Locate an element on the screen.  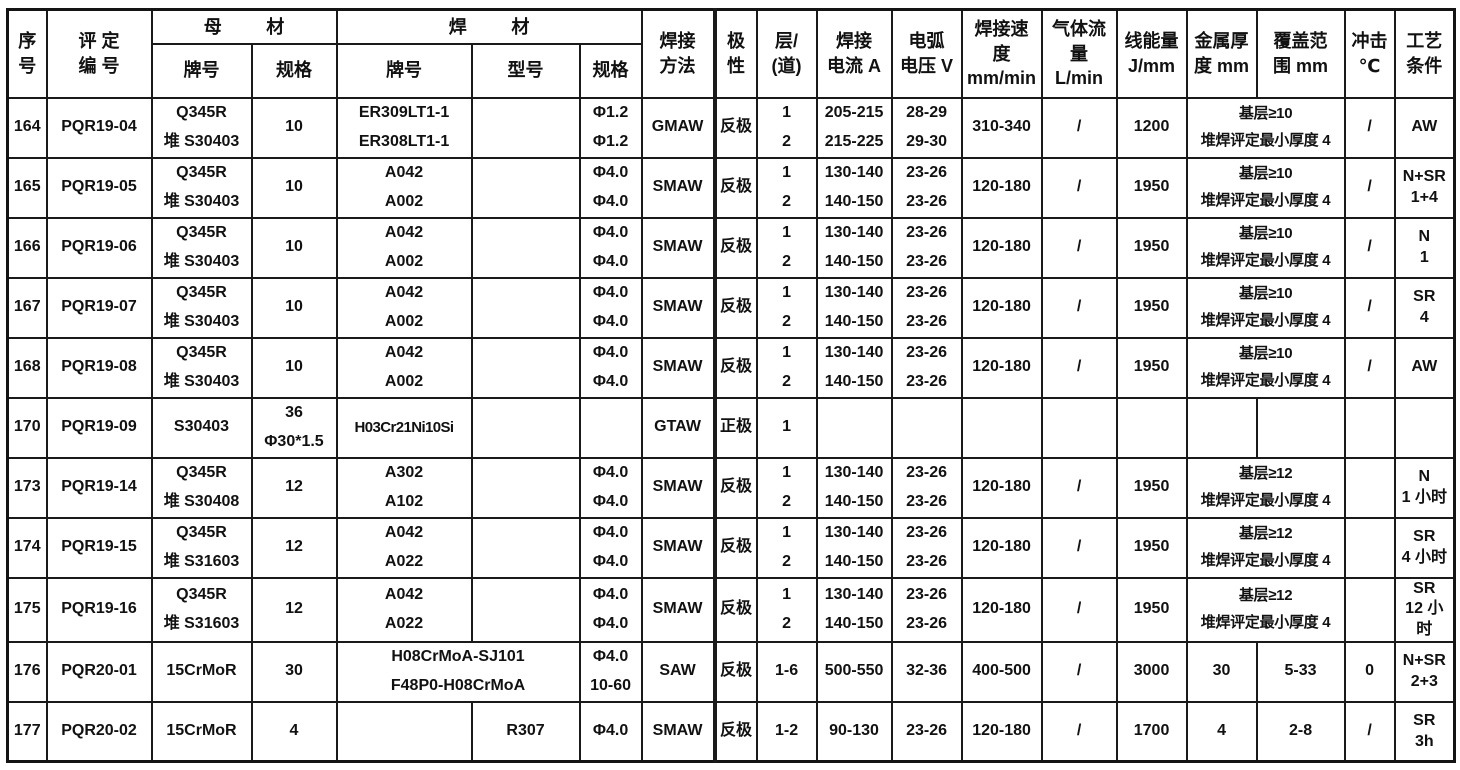
cell-voltage: 23-26 is located at coordinates (926, 731).